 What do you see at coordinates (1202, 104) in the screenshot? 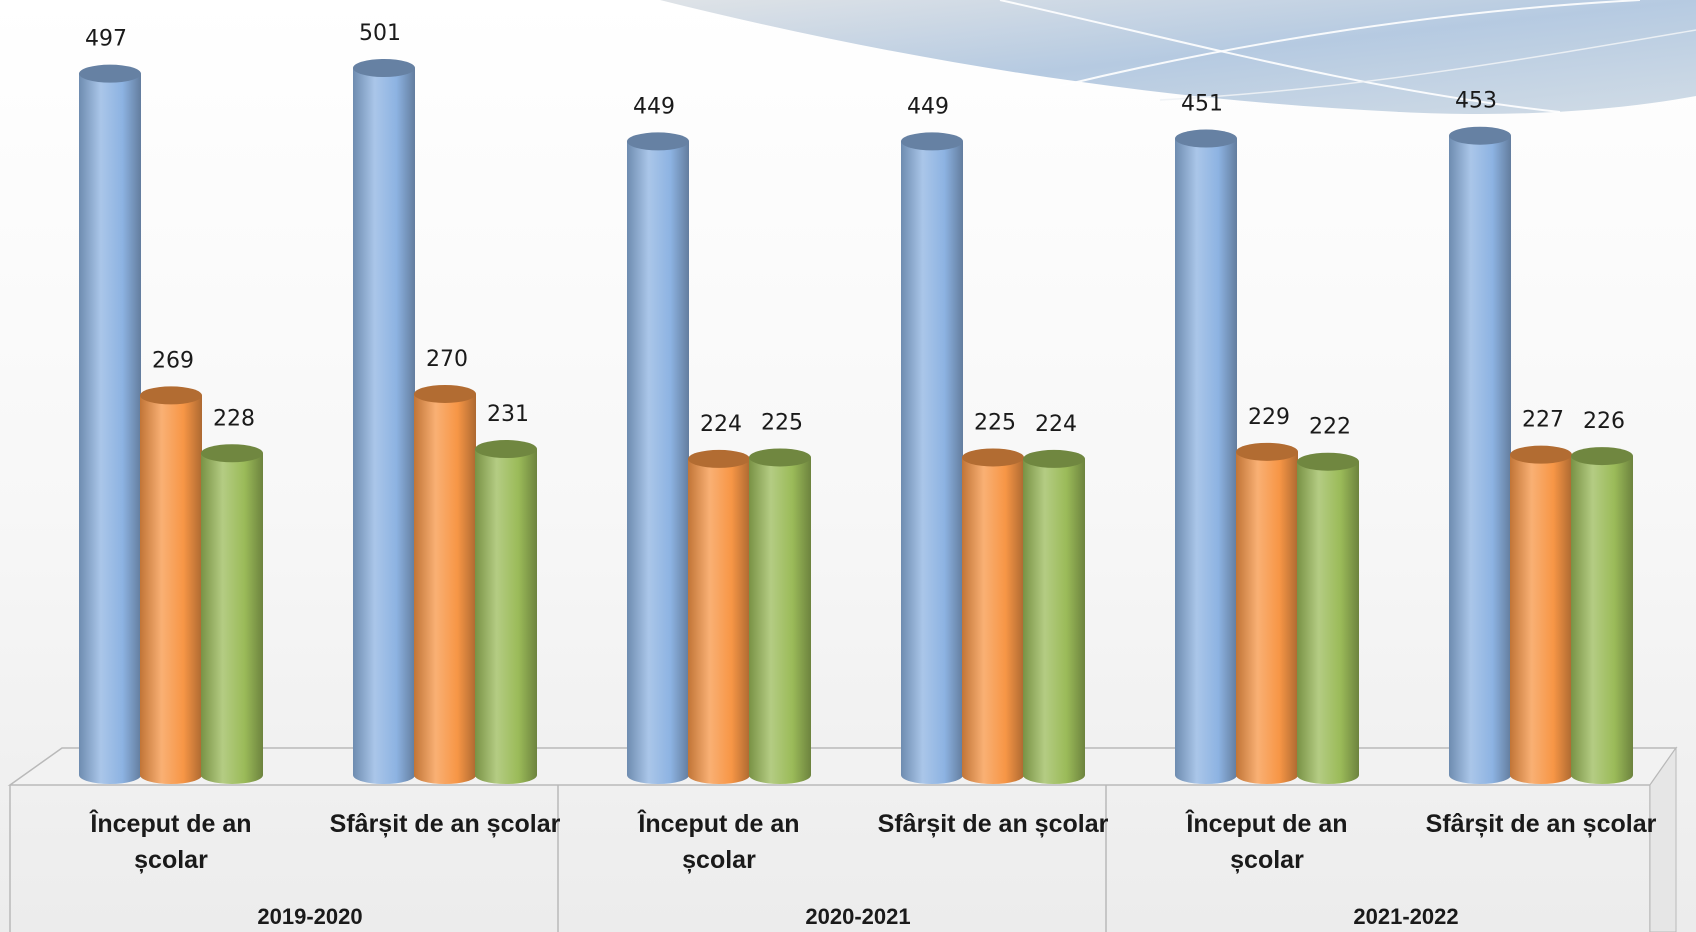
I see `value-label: 451` at bounding box center [1202, 104].